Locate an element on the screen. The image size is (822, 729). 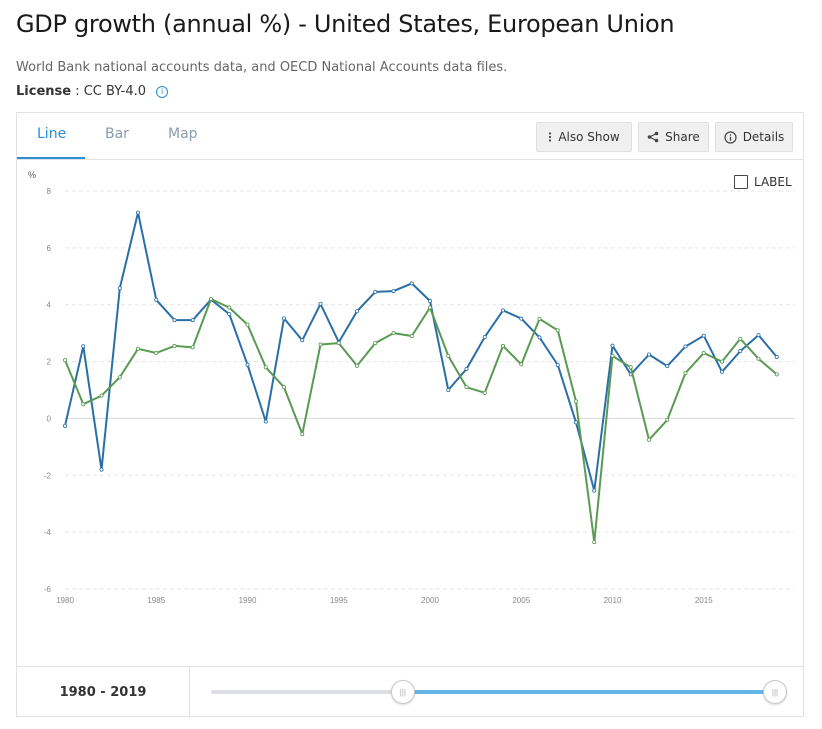
tab-map: Map is located at coordinates (183, 134).